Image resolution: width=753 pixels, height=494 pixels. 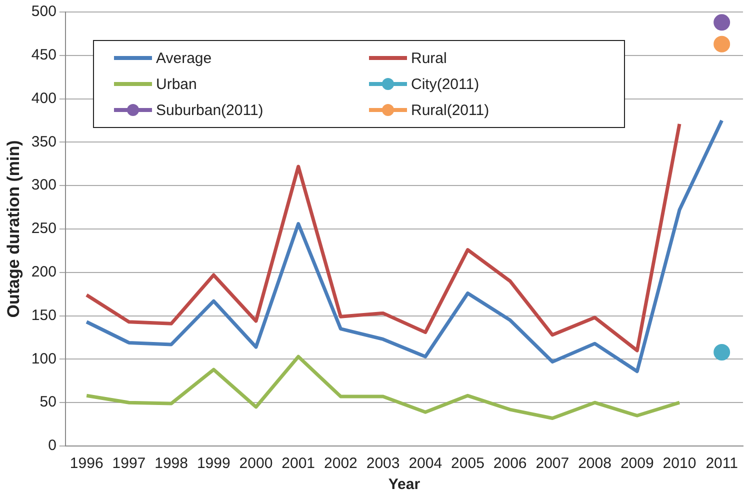 What do you see at coordinates (722, 463) in the screenshot?
I see `x-tick-label: 2011` at bounding box center [722, 463].